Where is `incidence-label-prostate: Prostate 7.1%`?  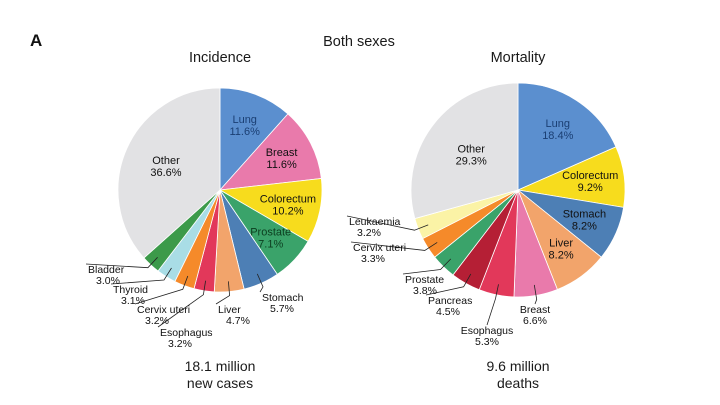
incidence-label-prostate: Prostate 7.1% is located at coordinates (270, 238).